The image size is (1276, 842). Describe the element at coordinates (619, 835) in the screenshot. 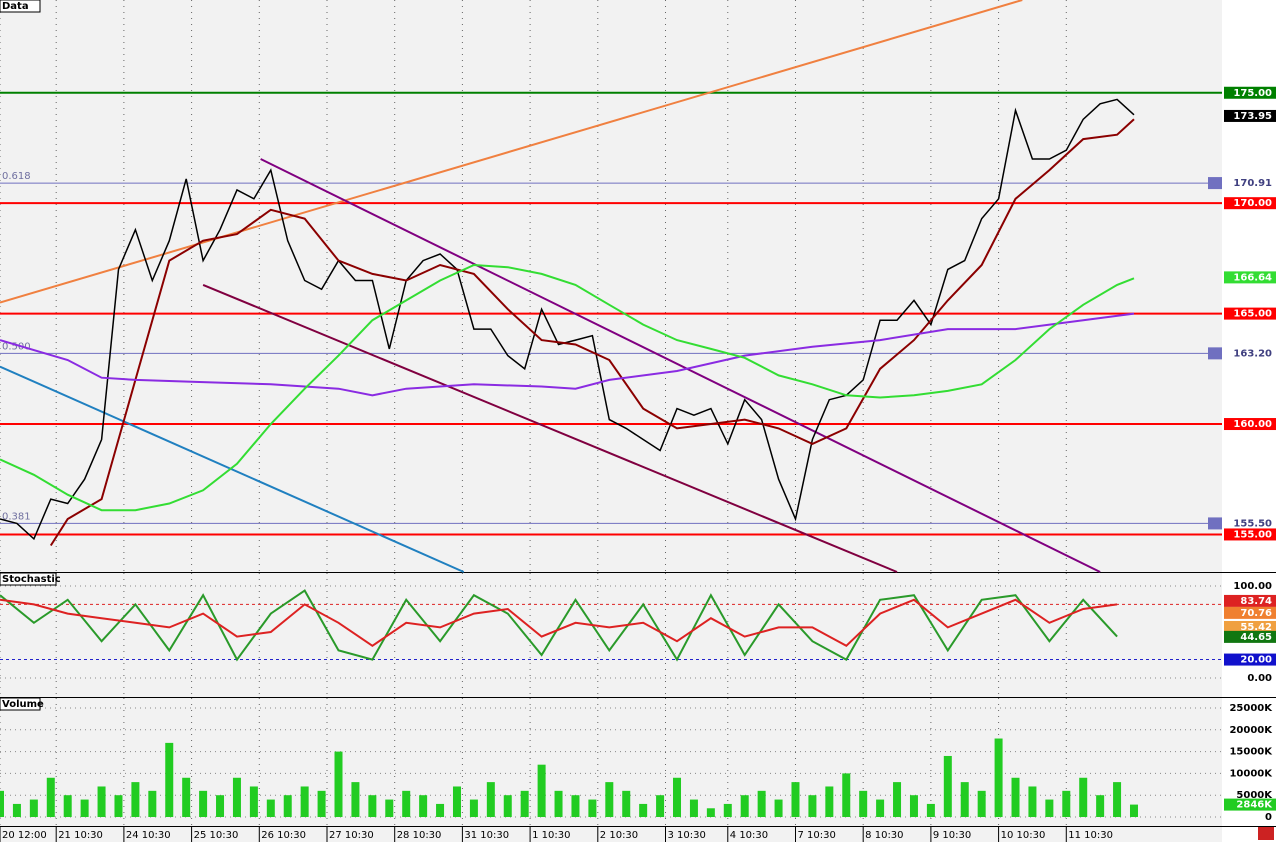

I see `x-tick-label: 2 10:30` at that location.